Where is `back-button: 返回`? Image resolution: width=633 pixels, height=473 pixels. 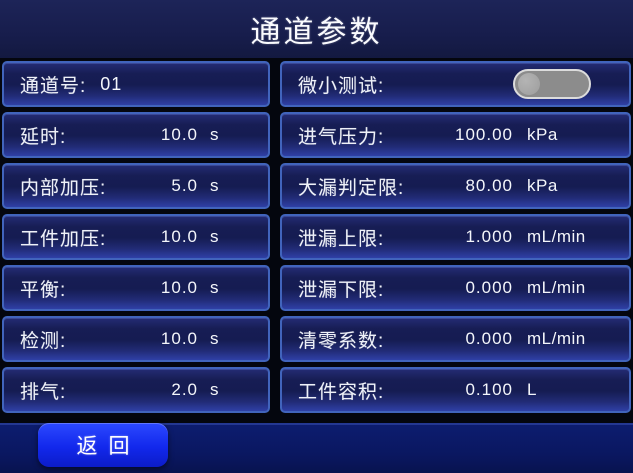
back-button: 返回 is located at coordinates (103, 445).